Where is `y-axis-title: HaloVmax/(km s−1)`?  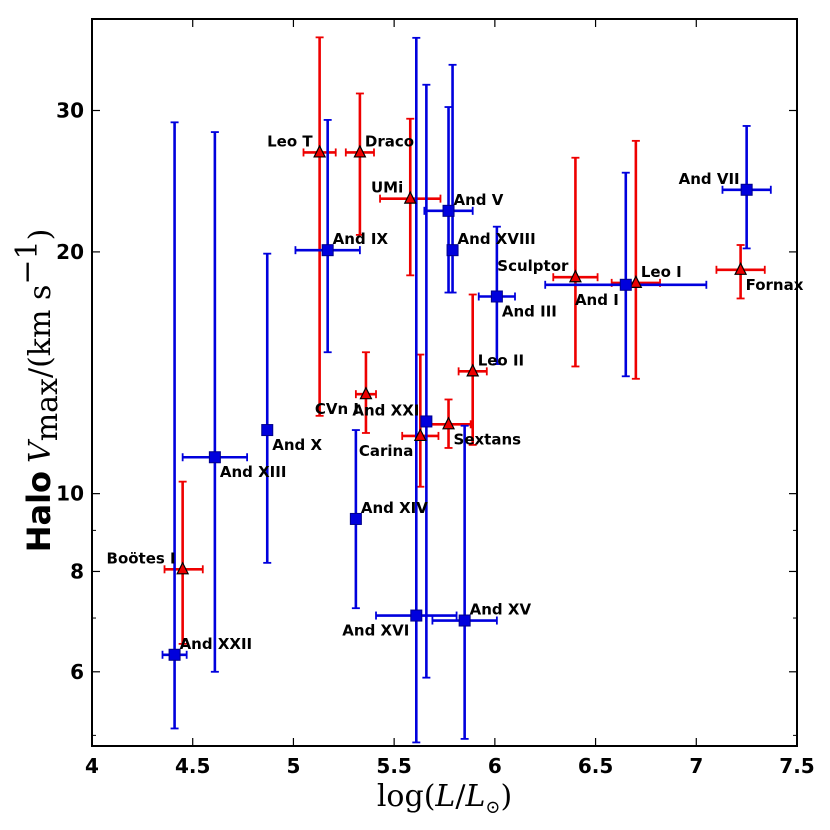 y-axis-title: HaloVmax/(km s−1) is located at coordinates (37, 391).